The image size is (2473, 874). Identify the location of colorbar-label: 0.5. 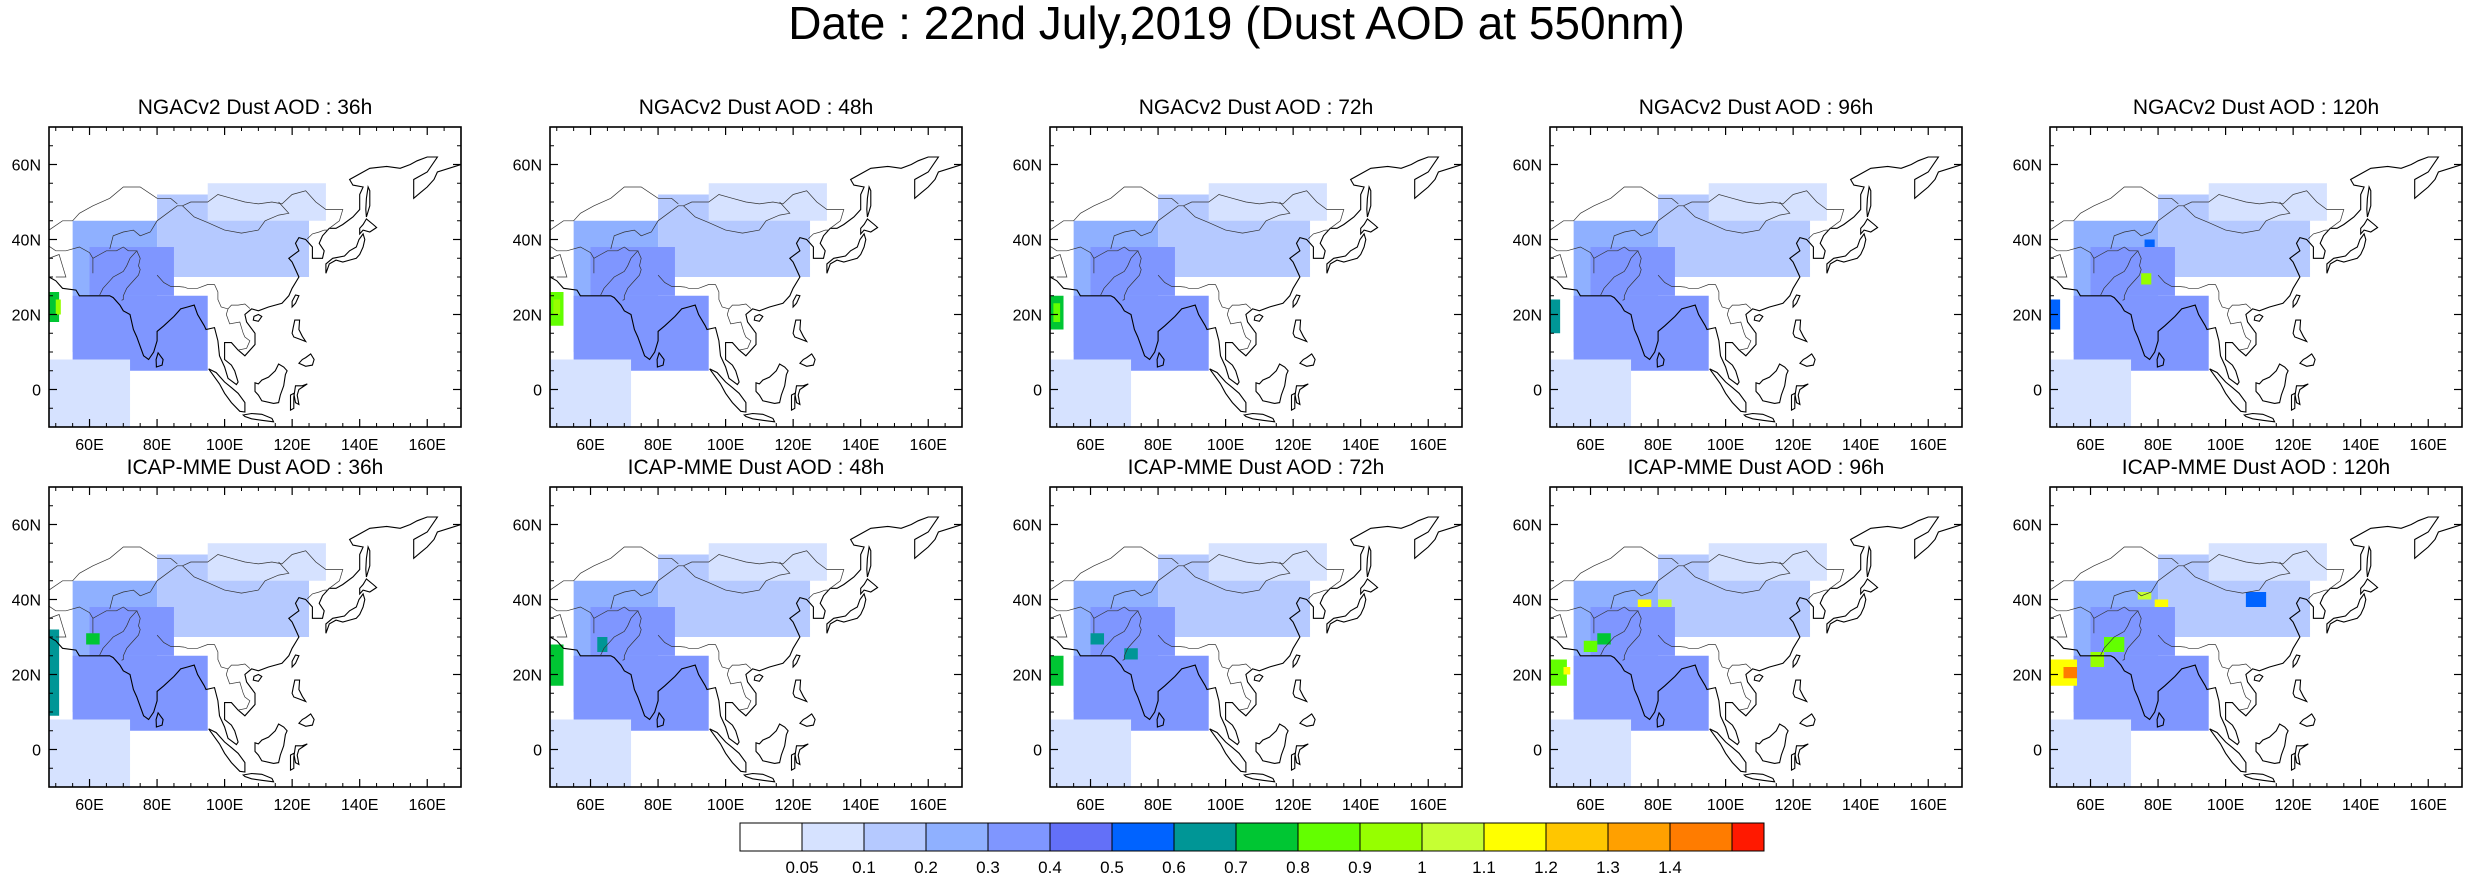
(1112, 866).